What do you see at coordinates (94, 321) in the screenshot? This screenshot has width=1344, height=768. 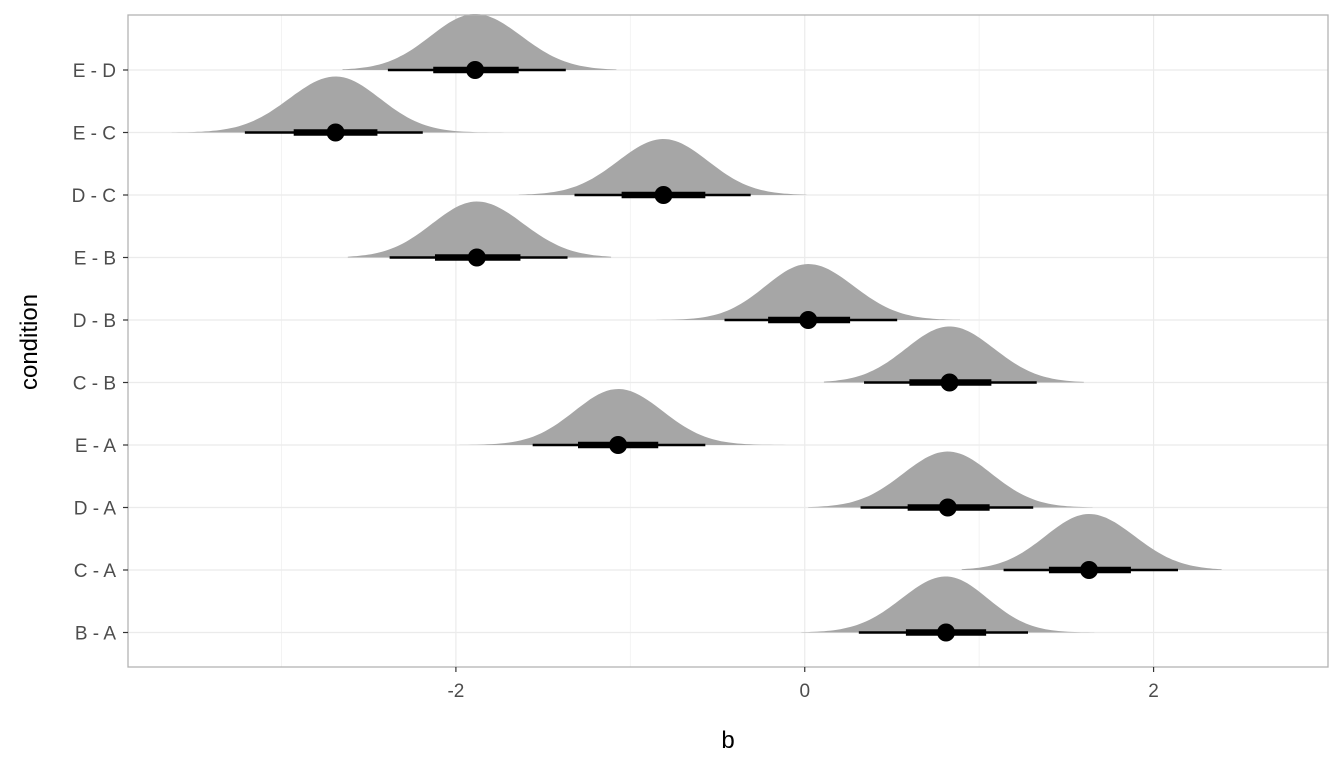 I see `y-tick-label: D - B` at bounding box center [94, 321].